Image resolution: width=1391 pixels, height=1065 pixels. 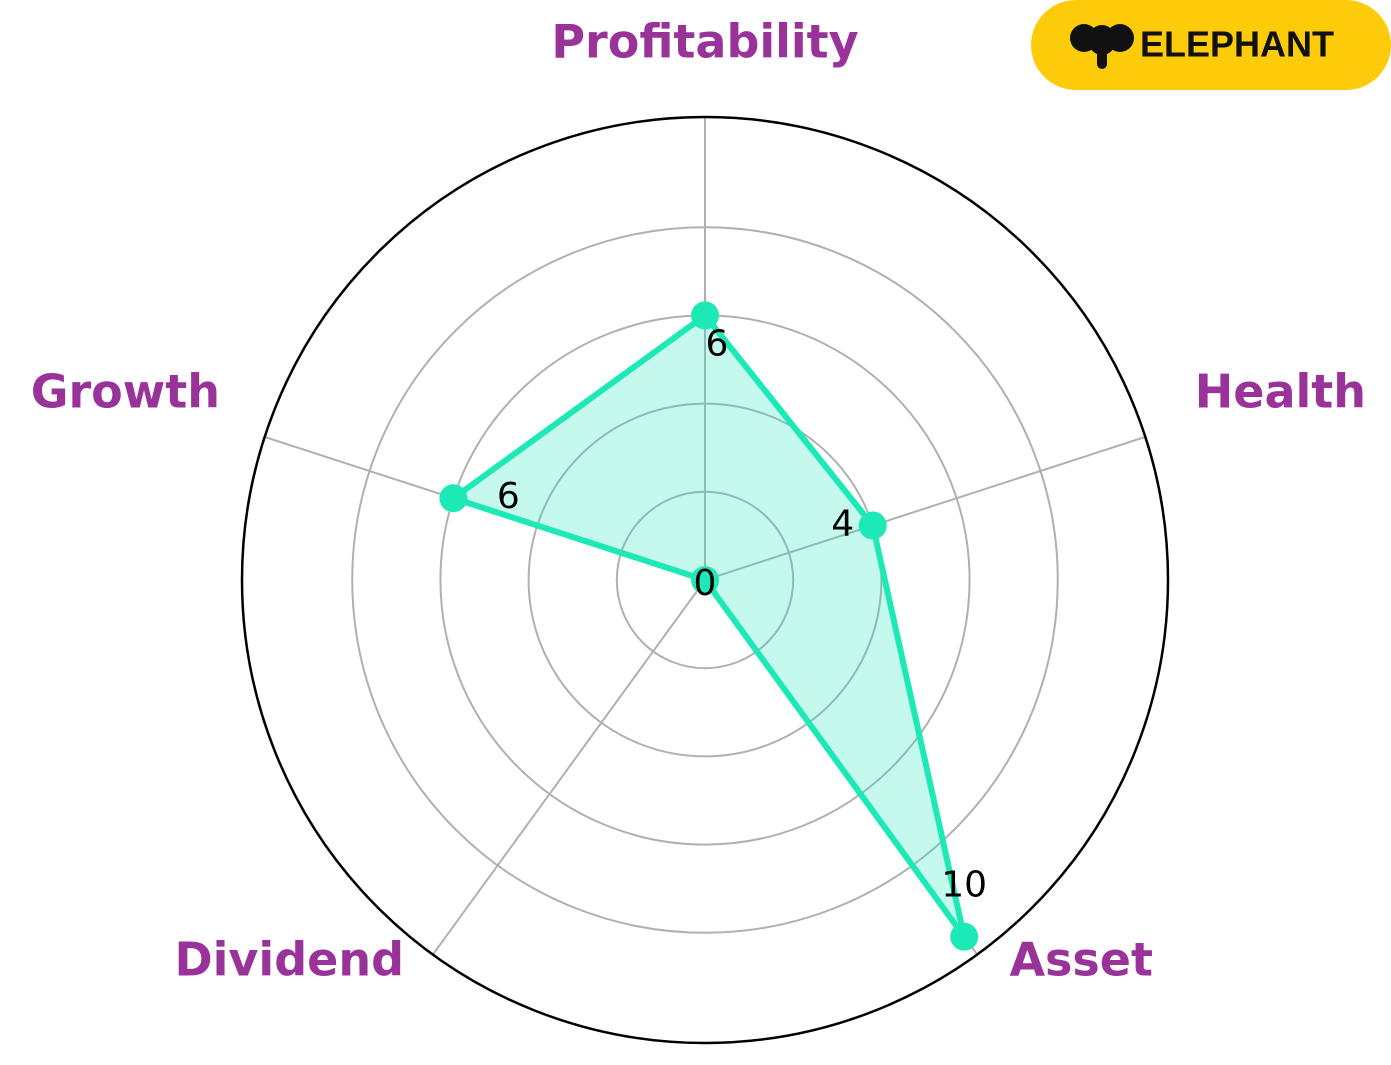 What do you see at coordinates (1102, 46) in the screenshot?
I see `logo-icon` at bounding box center [1102, 46].